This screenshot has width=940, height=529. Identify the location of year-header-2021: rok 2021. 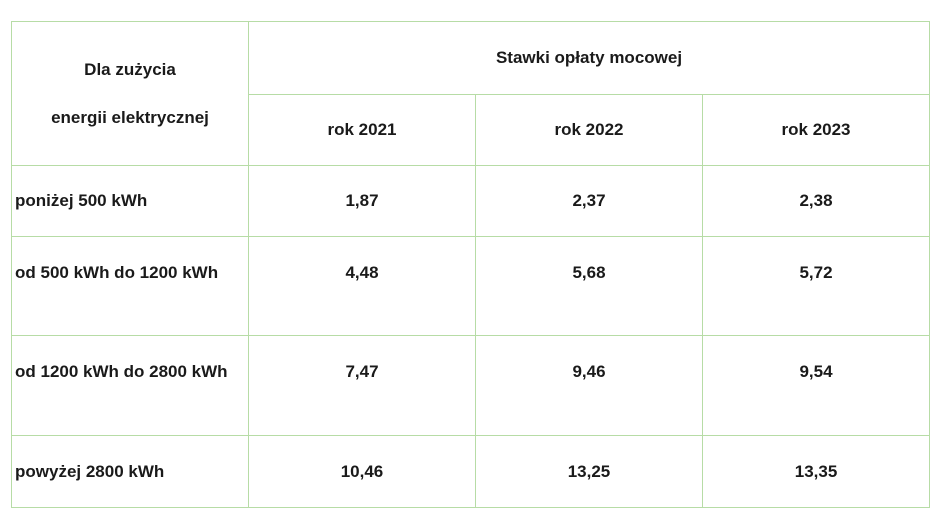
(362, 130).